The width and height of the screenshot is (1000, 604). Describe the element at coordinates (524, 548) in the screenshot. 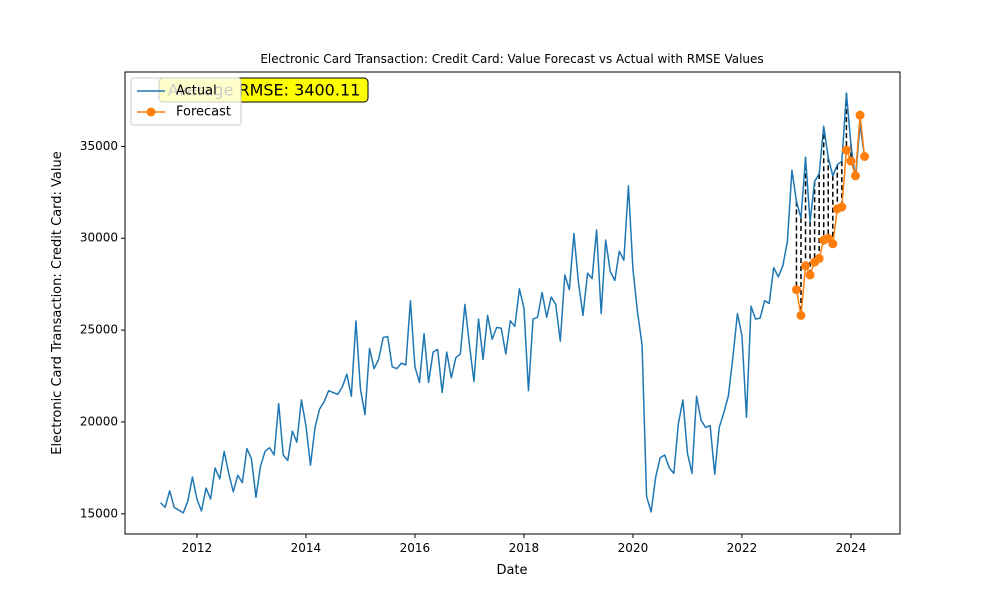

I see `x-tick-label: 2018` at that location.